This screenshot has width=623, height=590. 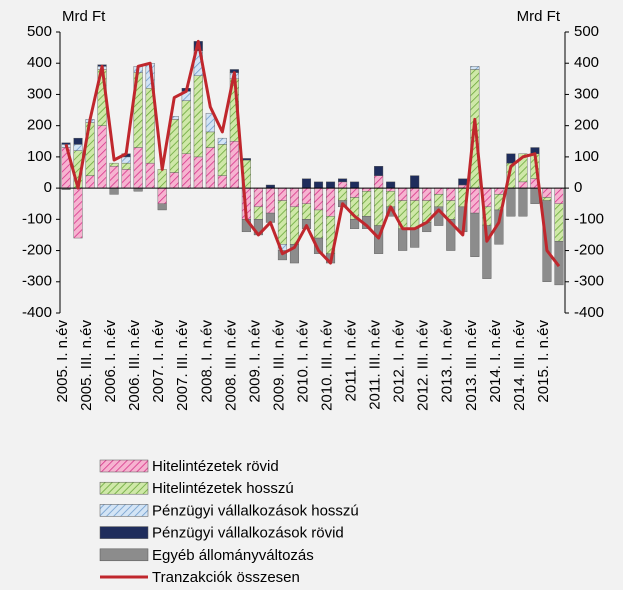 What do you see at coordinates (37, 218) in the screenshot?
I see `y-tick-label: -100` at bounding box center [37, 218].